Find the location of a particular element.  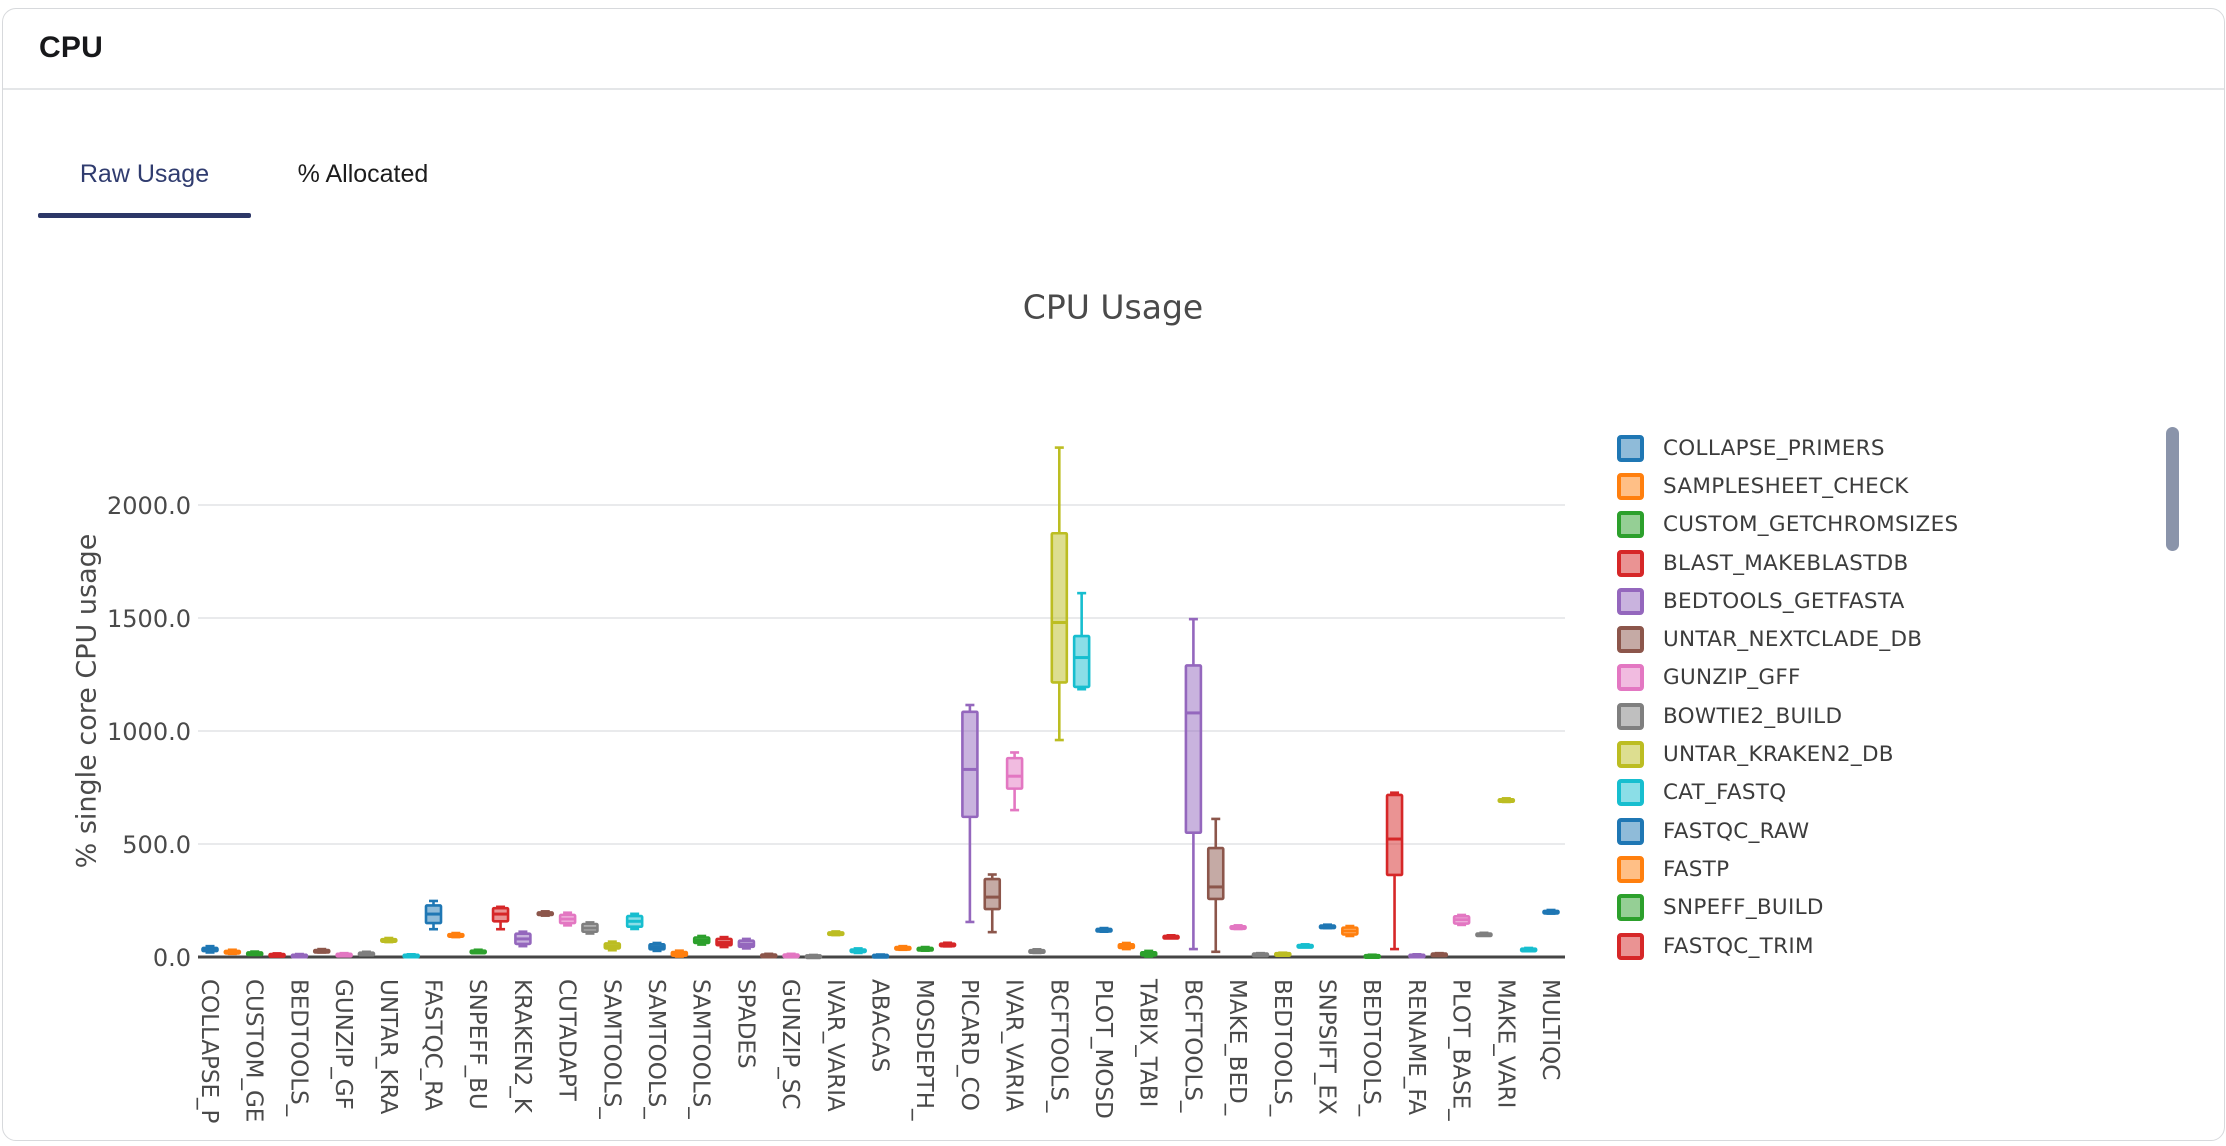

box-plot-CUSTOM_GE is located at coordinates (254, 953).